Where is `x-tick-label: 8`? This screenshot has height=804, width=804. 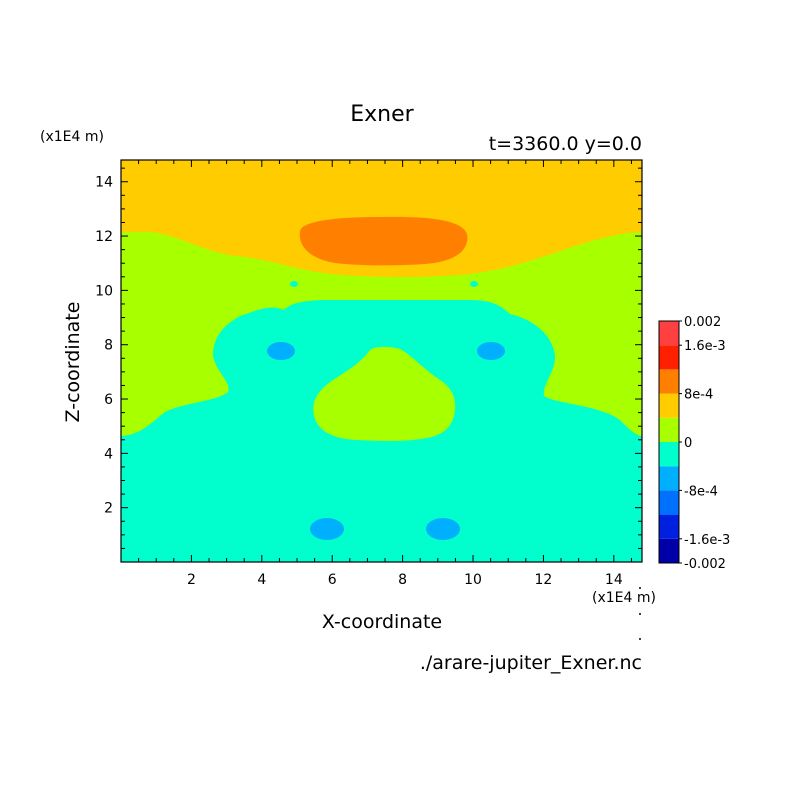
x-tick-label: 8 is located at coordinates (402, 580).